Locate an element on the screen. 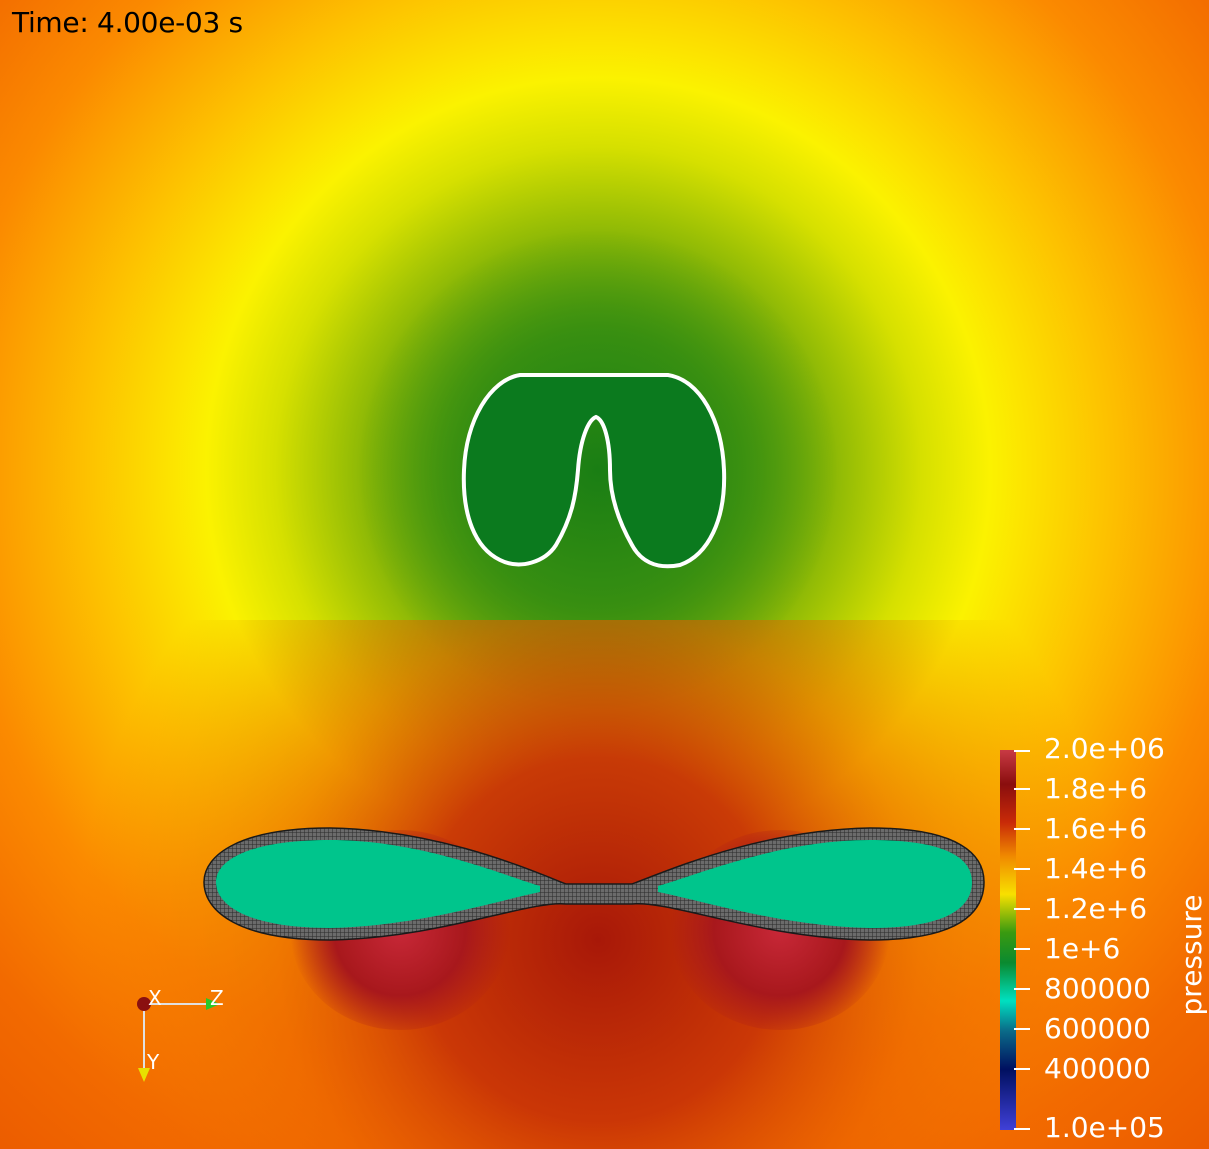 This screenshot has width=1209, height=1149. orientation-axes is located at coordinates (178, 1039).